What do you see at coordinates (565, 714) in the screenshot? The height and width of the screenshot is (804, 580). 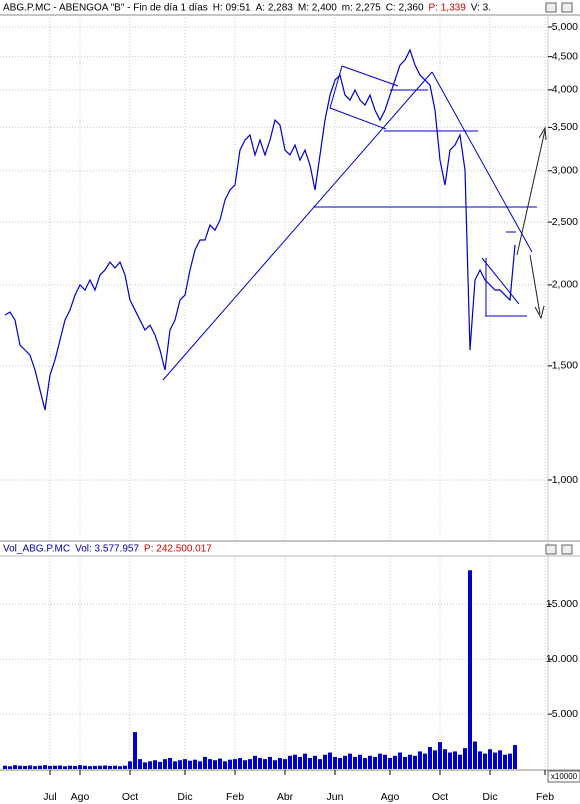 I see `y-tick-label: 5.000` at bounding box center [565, 714].